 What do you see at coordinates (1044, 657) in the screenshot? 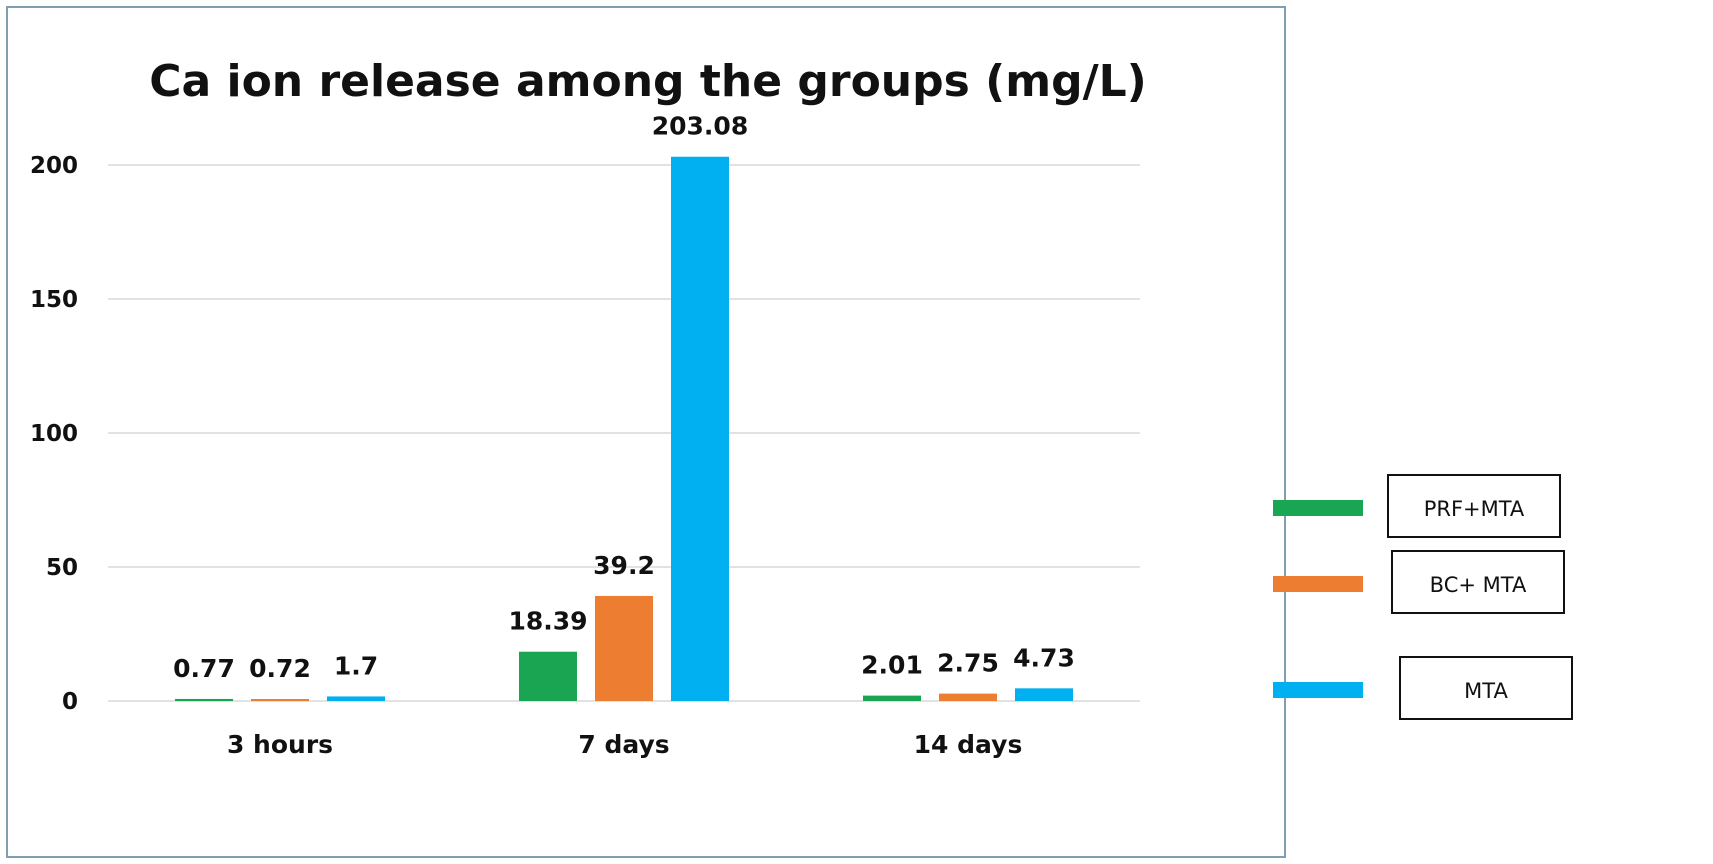
I see `data-label: 4.73` at bounding box center [1044, 657].